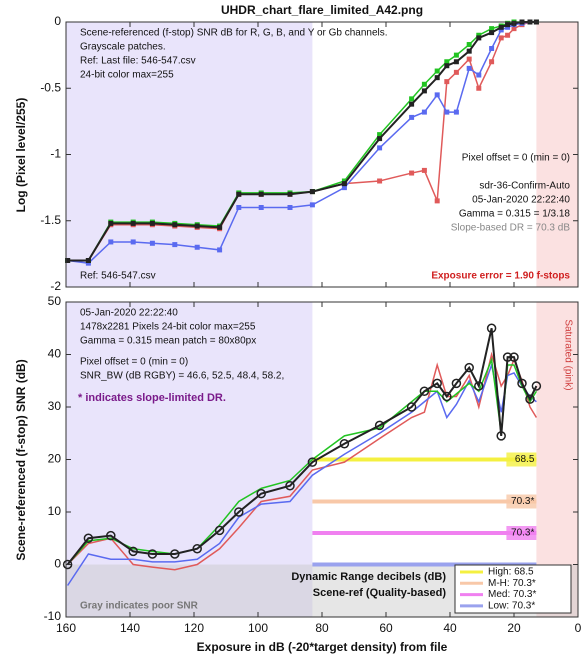 The height and width of the screenshot is (658, 588). Describe the element at coordinates (525, 459) in the screenshot. I see `dr-label: 68.5` at that location.